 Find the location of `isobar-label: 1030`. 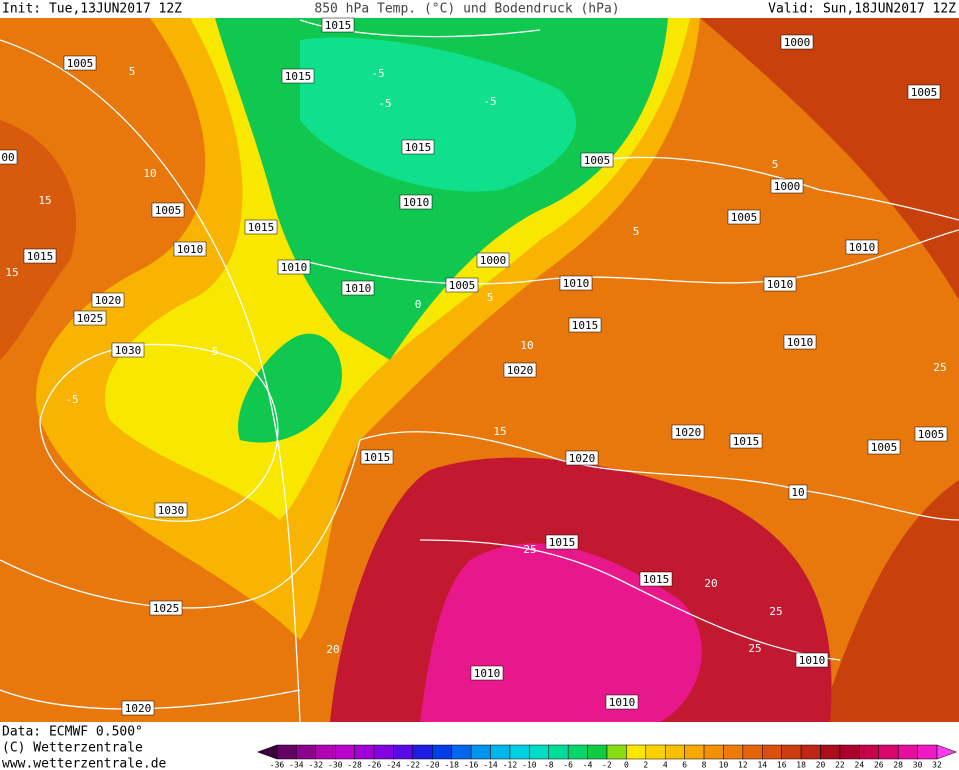

isobar-label: 1030 is located at coordinates (171, 510).